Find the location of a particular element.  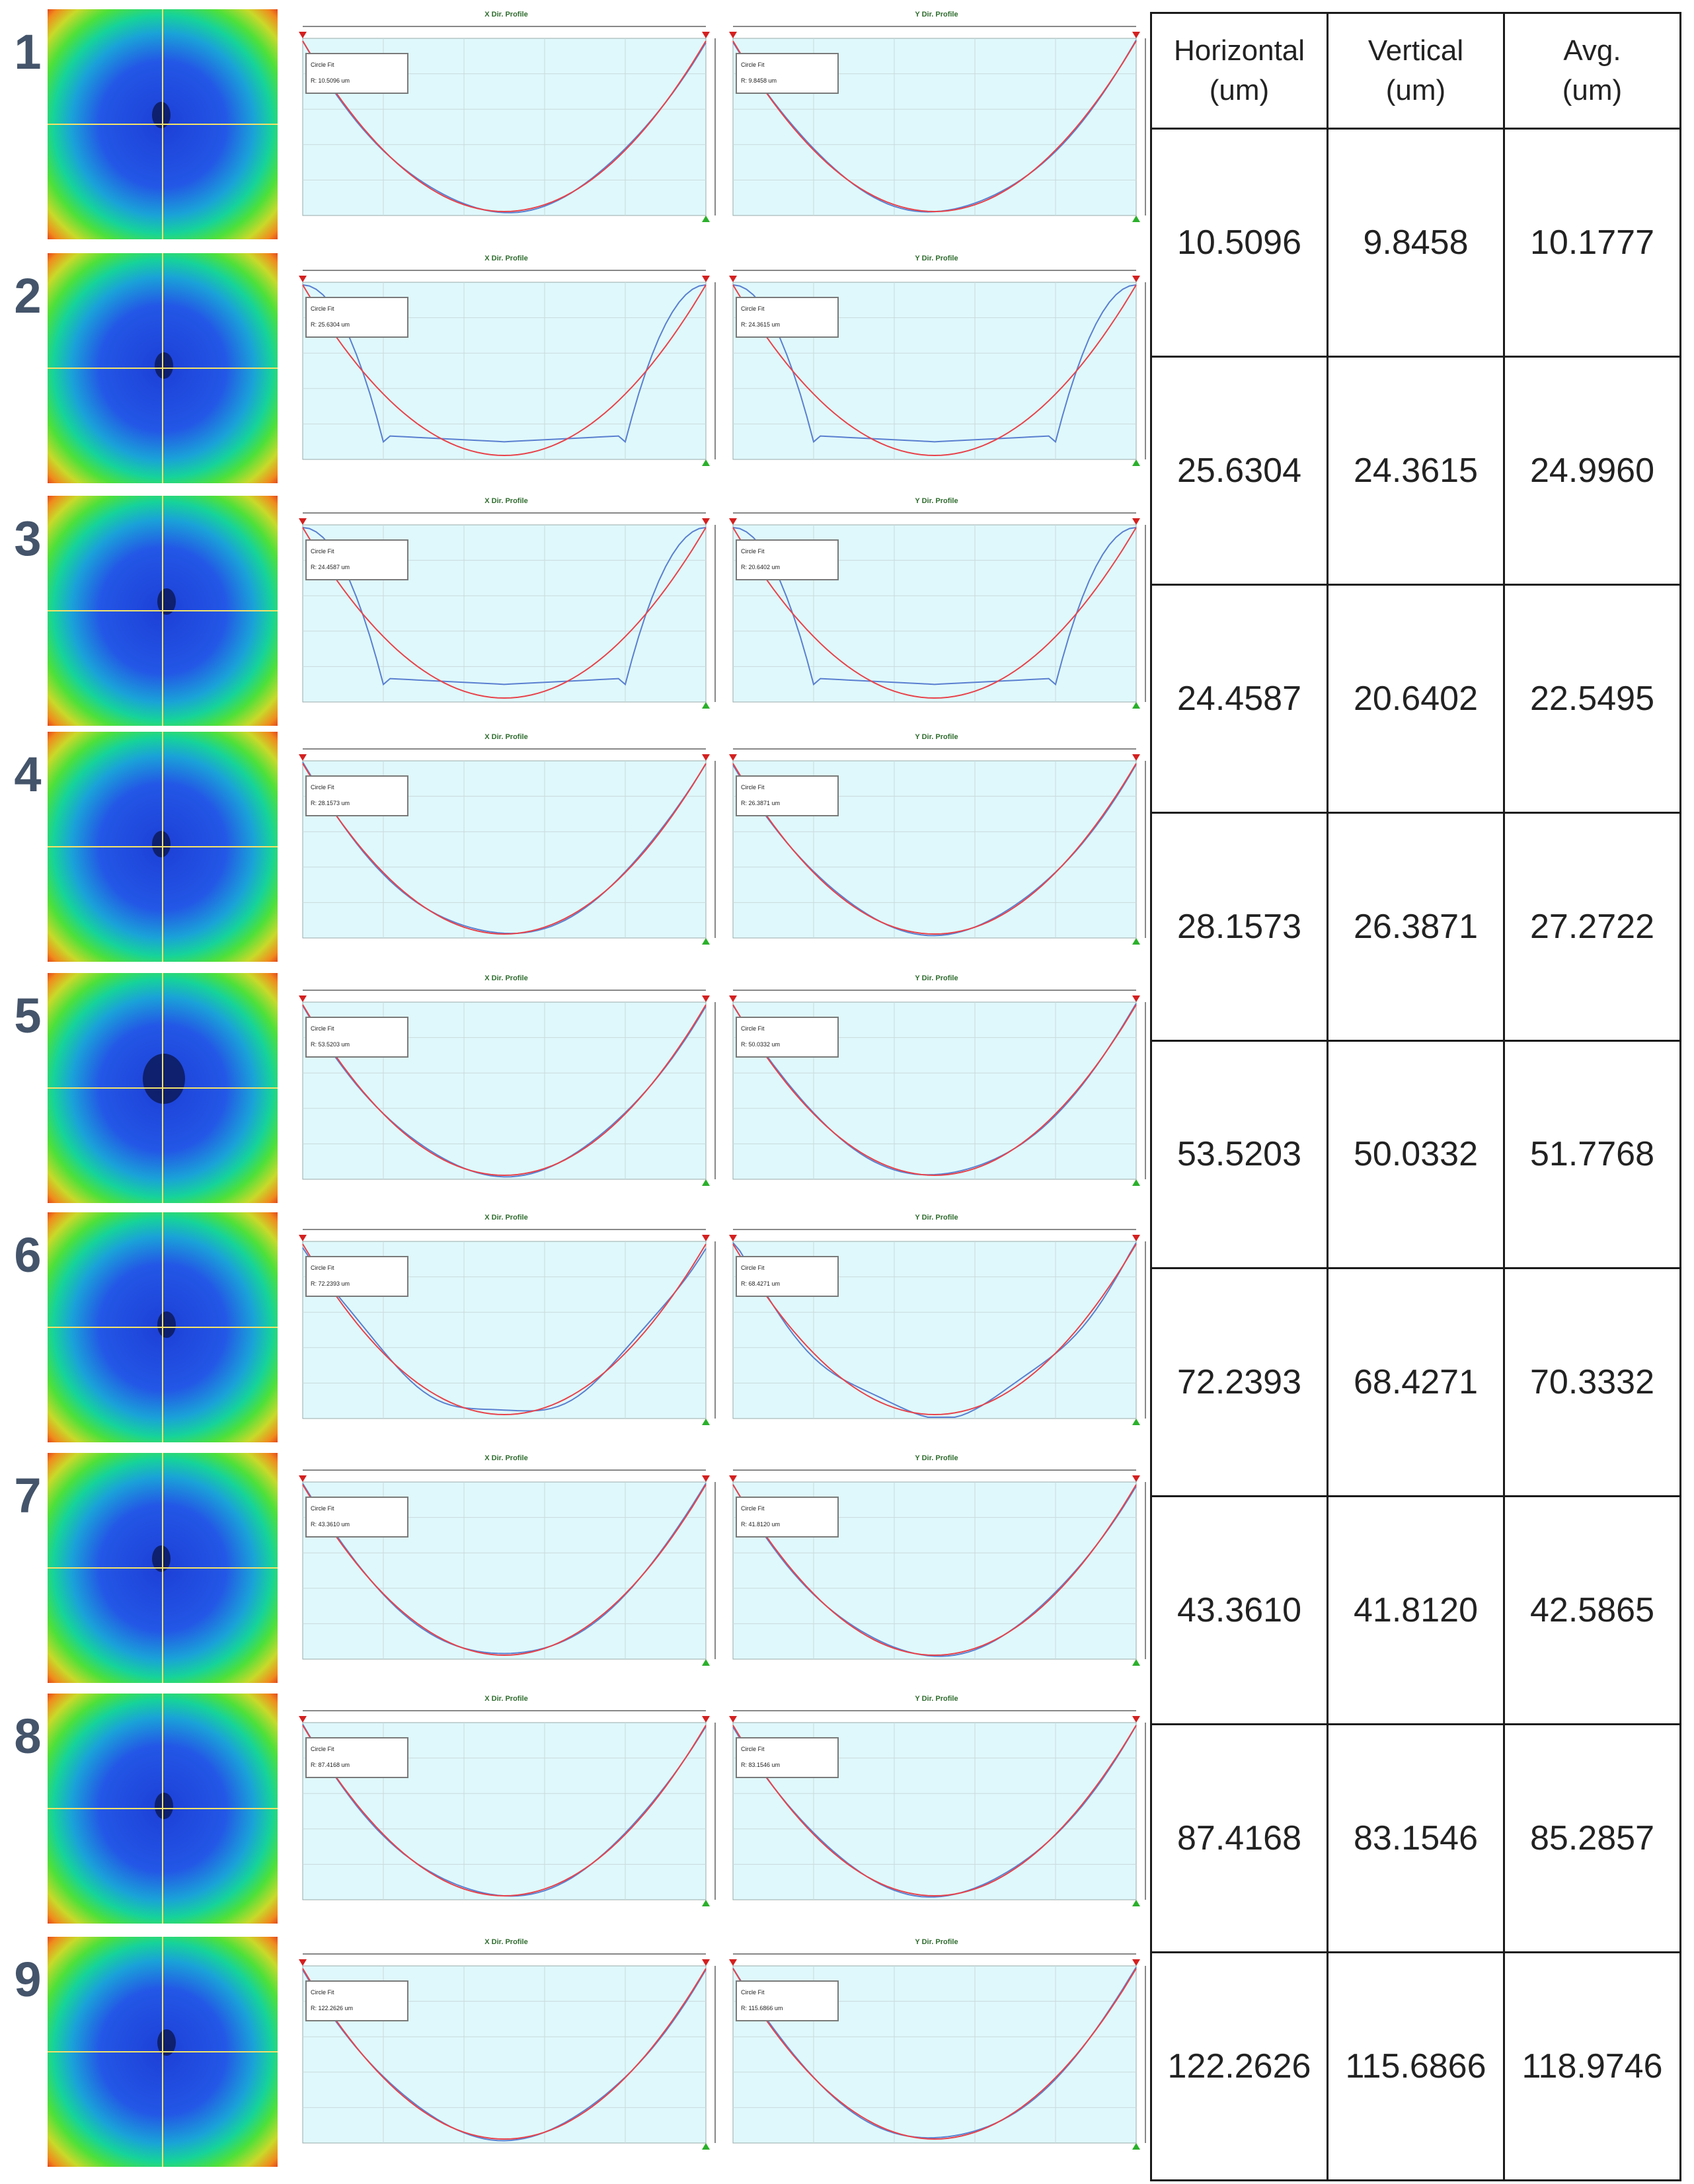

table-row: 25.6304 24.3615 24.9960 is located at coordinates (1415, 470).